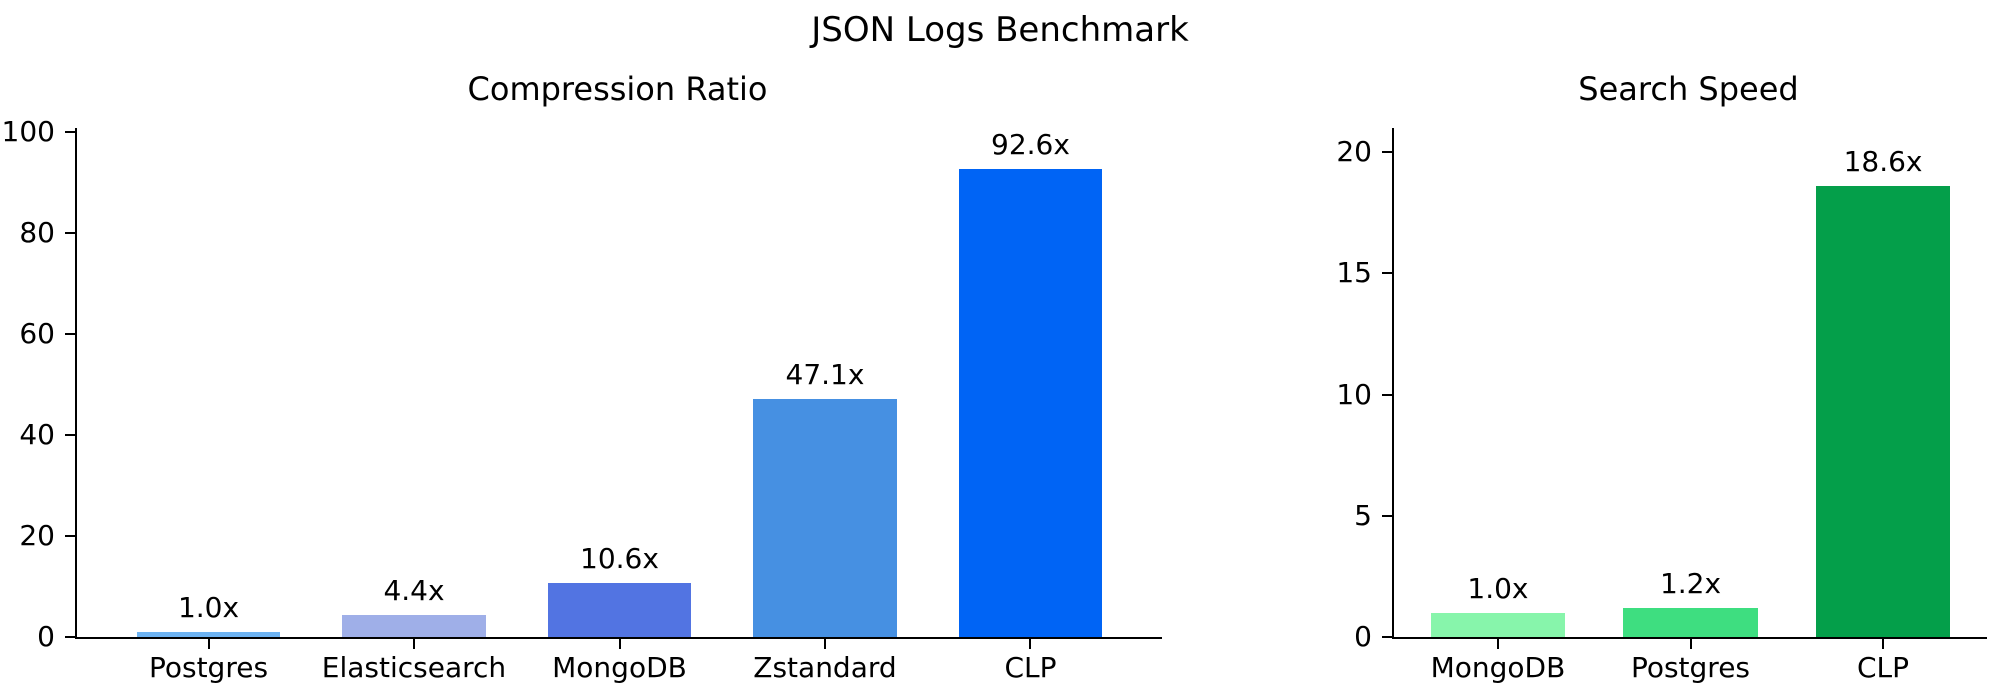 Image resolution: width=2000 pixels, height=700 pixels. I want to click on y-tick-label: 100, so click(28, 132).